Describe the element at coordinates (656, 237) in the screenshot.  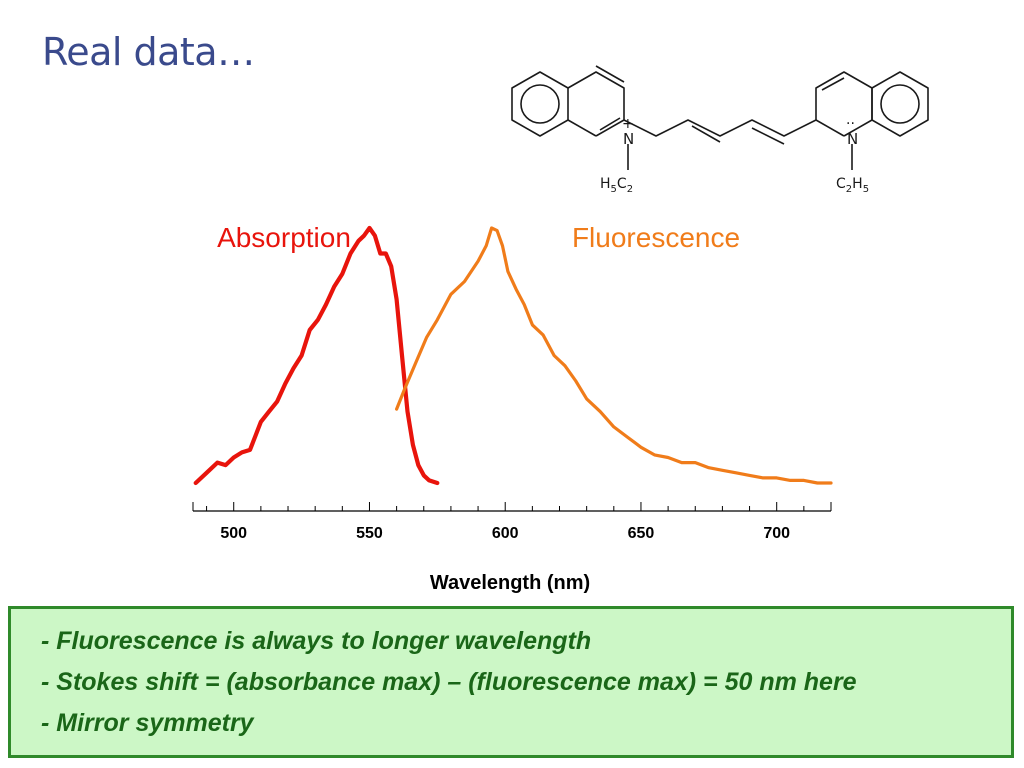
I see `series-label-fluorescence: Fluorescence` at that location.